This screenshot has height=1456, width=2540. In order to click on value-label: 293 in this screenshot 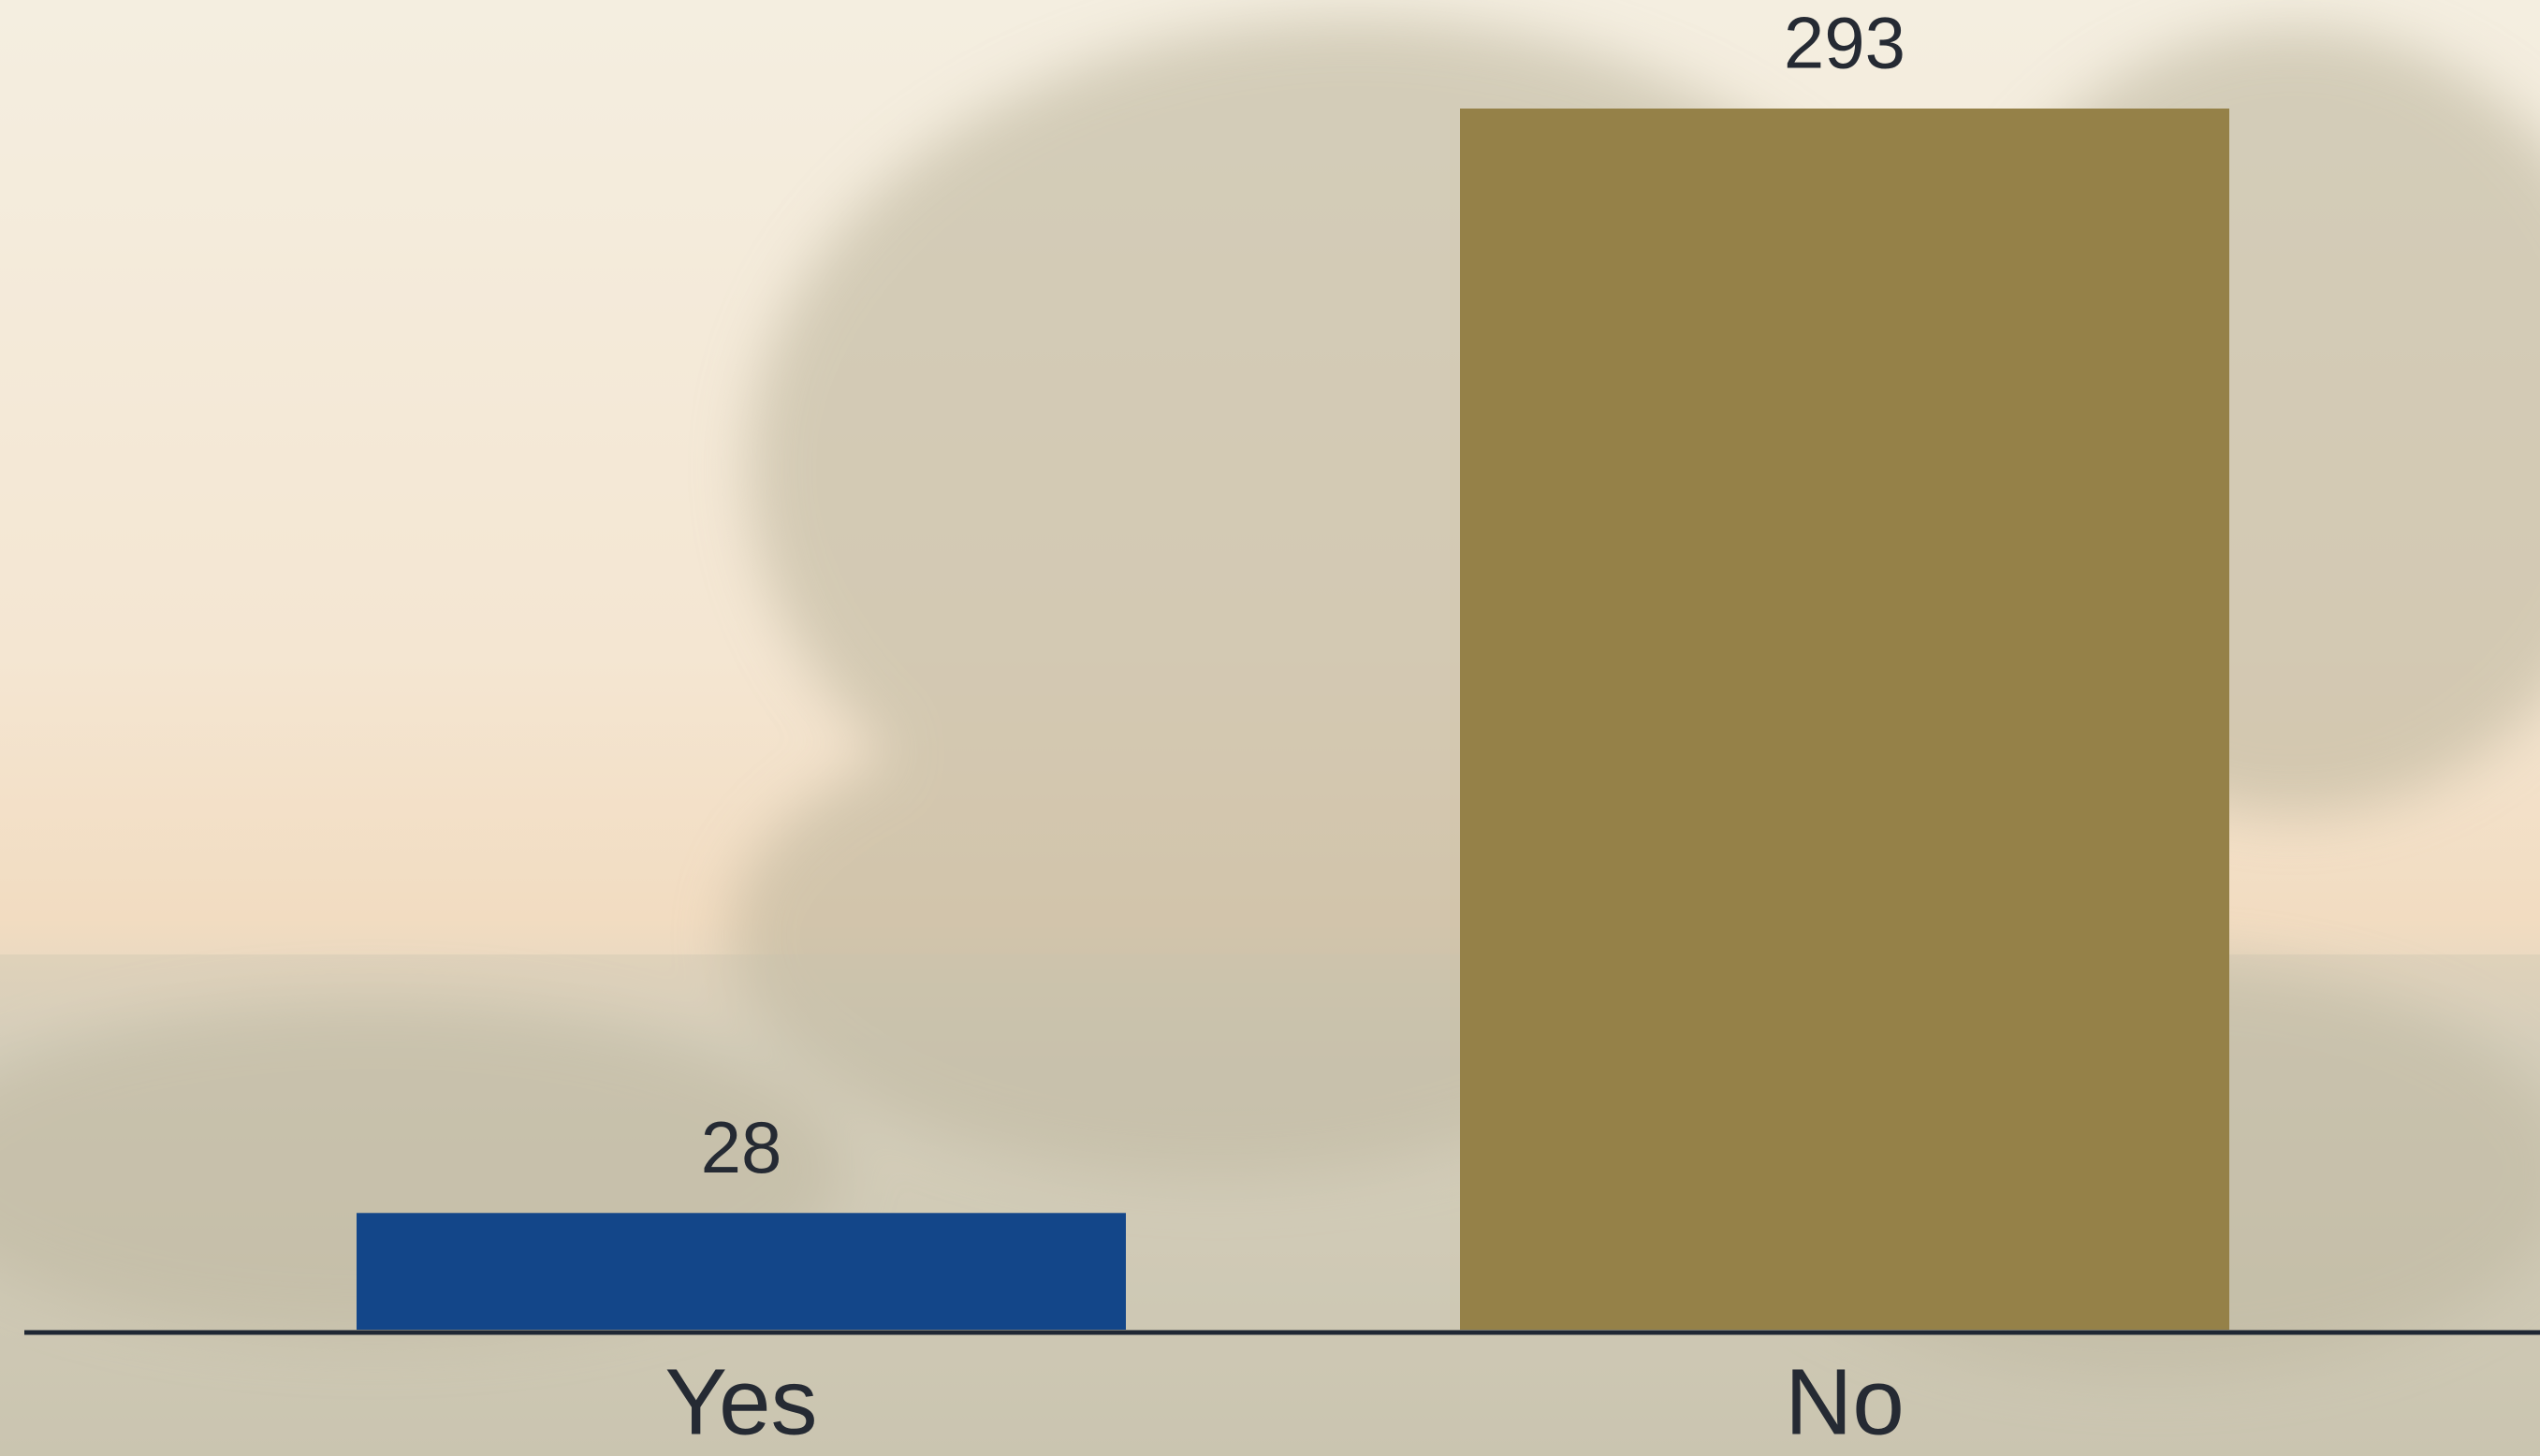, I will do `click(1844, 43)`.